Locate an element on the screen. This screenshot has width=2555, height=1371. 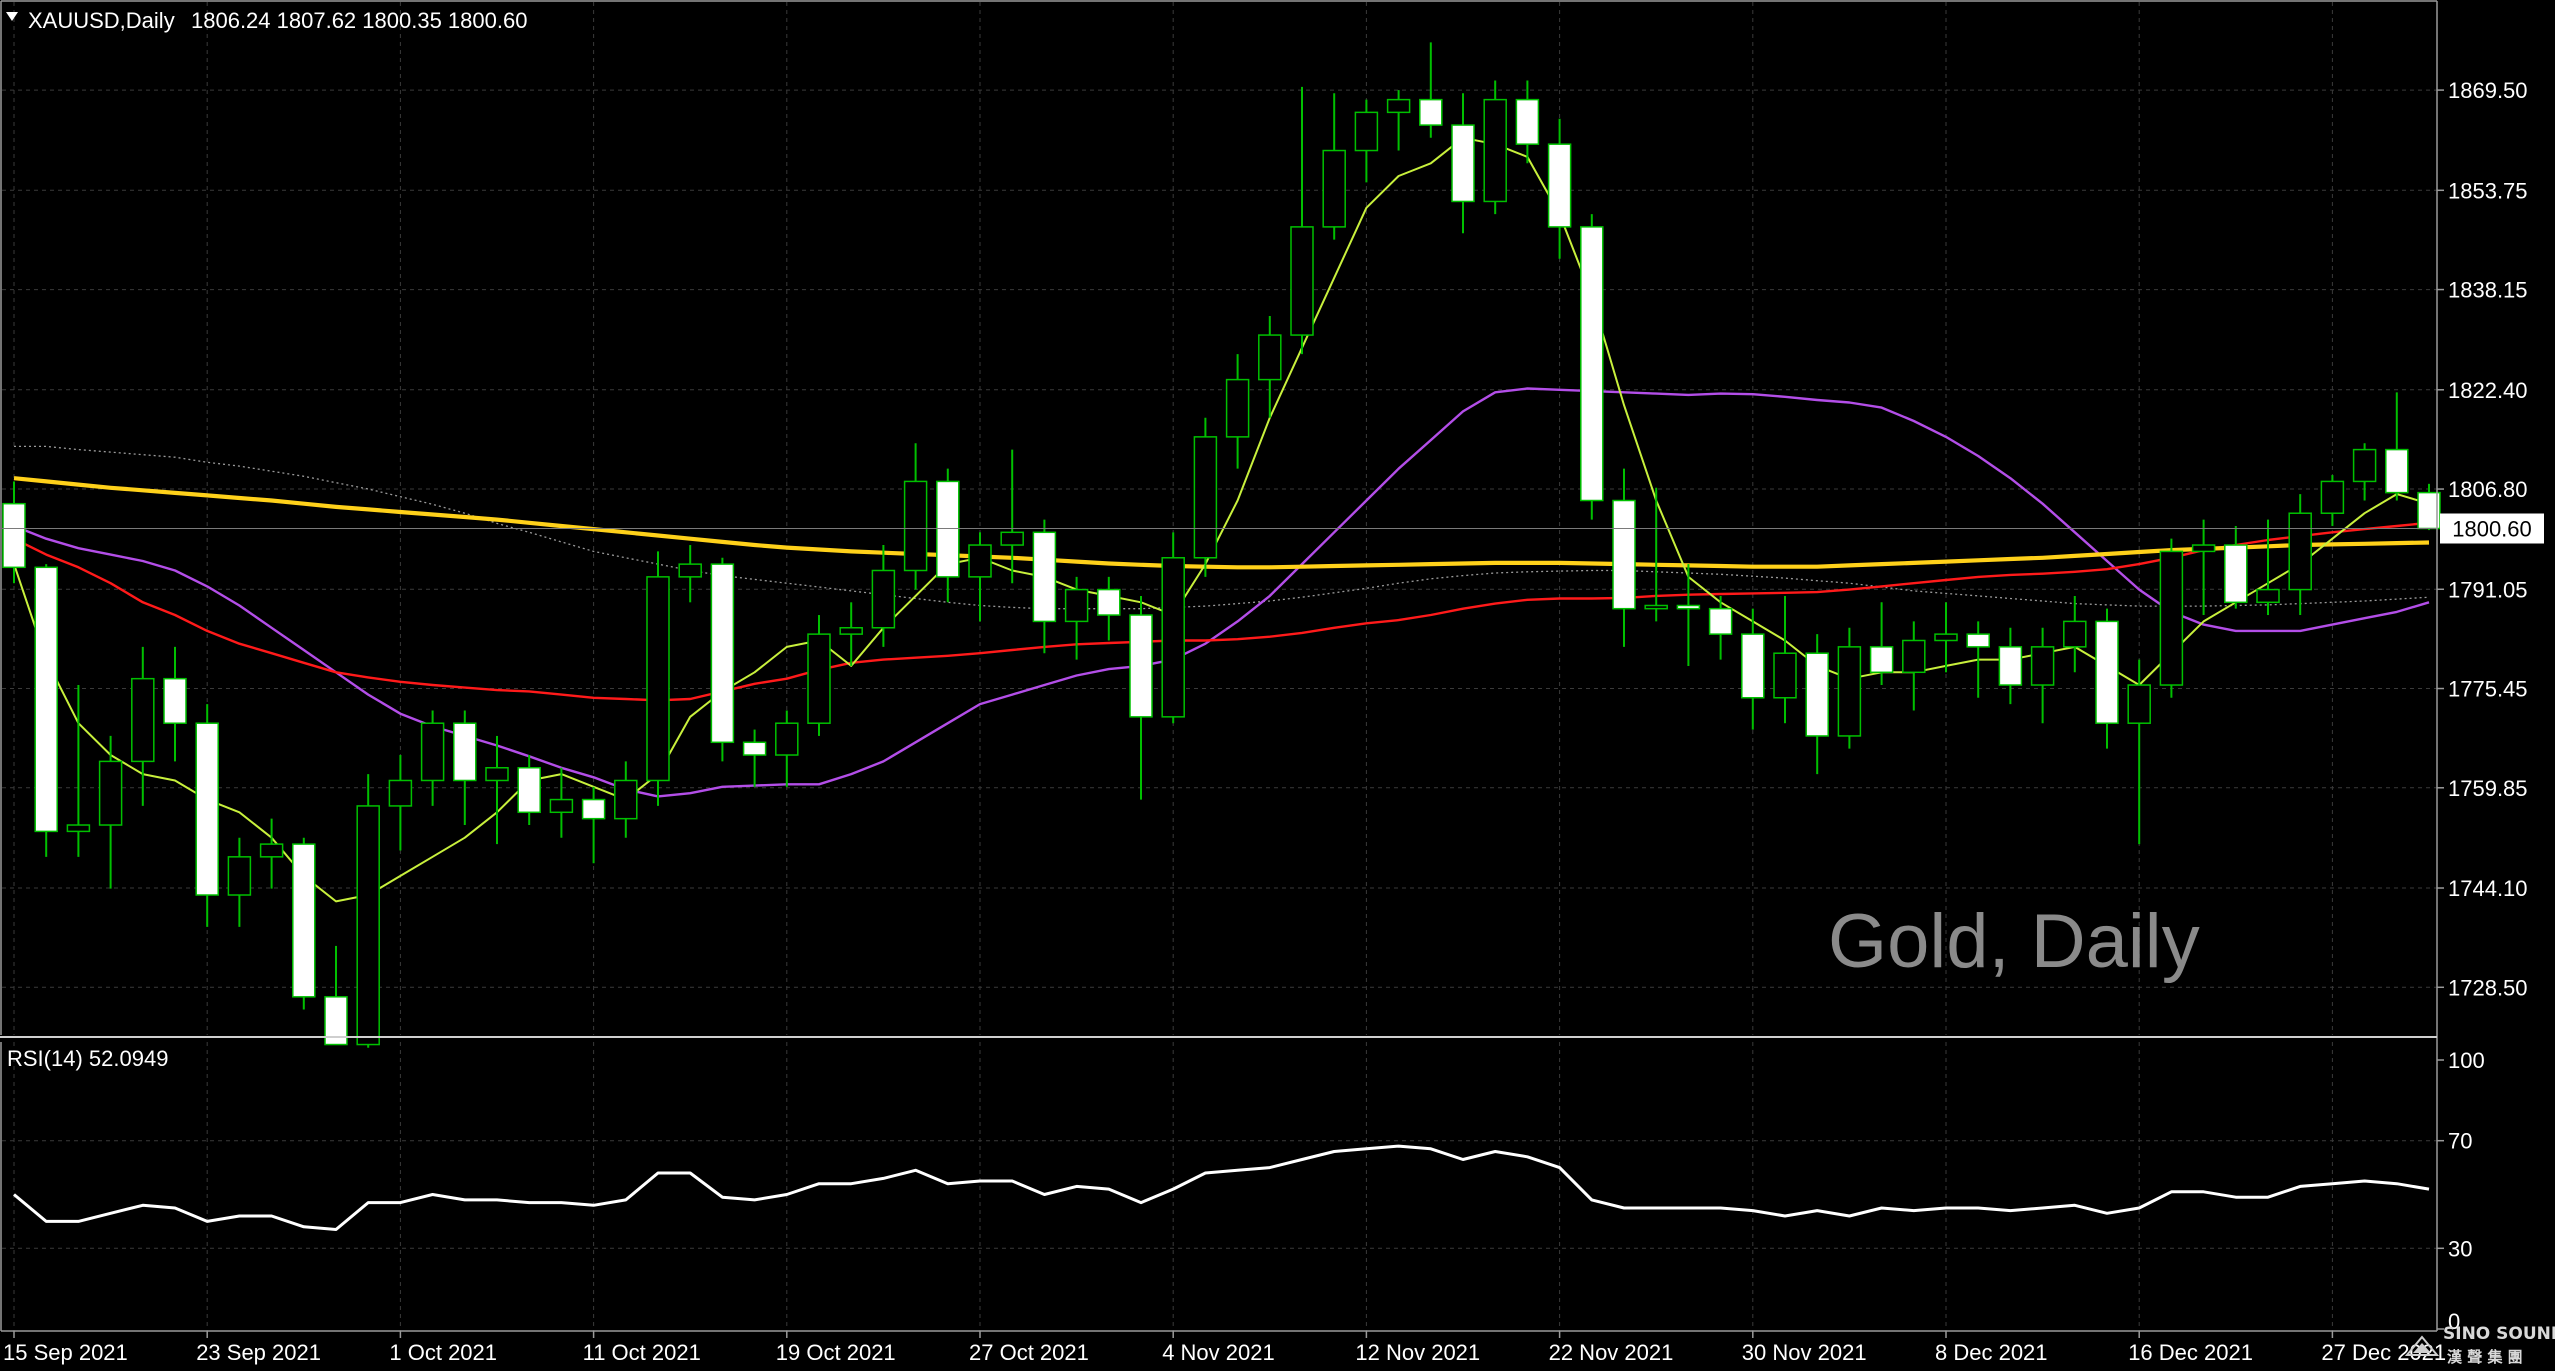
symbol-header: XAUUSD,Daily is located at coordinates (101, 20).